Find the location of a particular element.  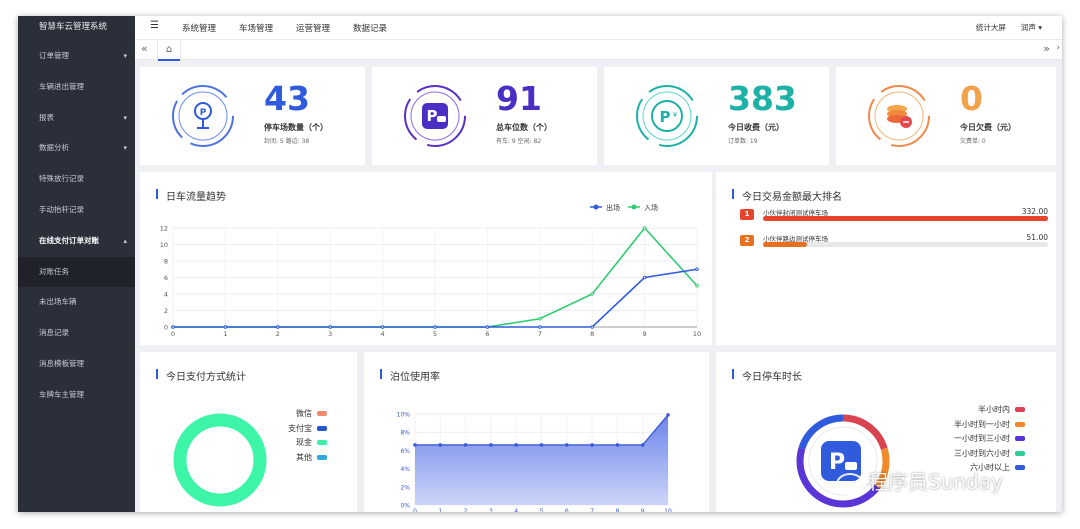

stat-value: 383 is located at coordinates (762, 98).